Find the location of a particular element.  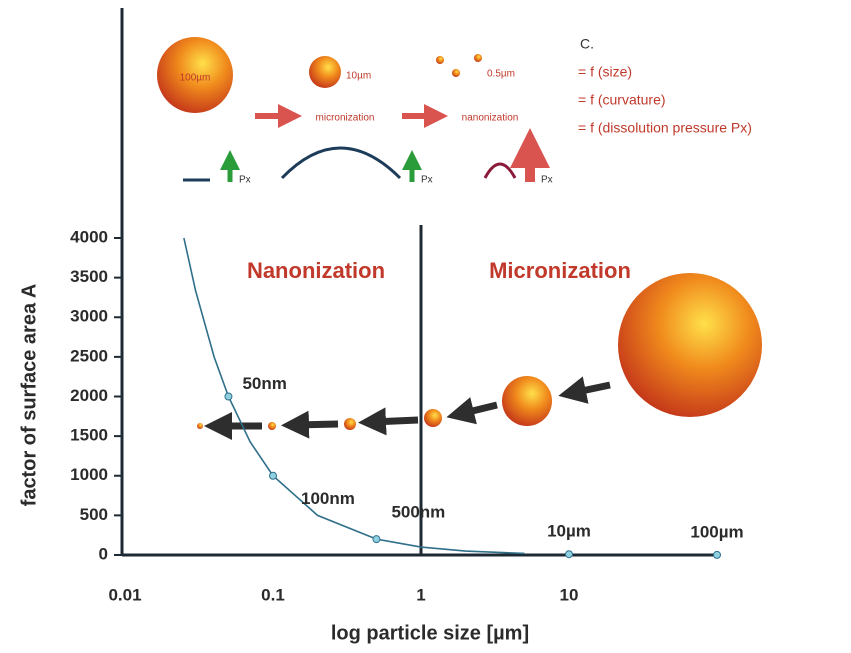

note: = f (size) is located at coordinates (605, 72).